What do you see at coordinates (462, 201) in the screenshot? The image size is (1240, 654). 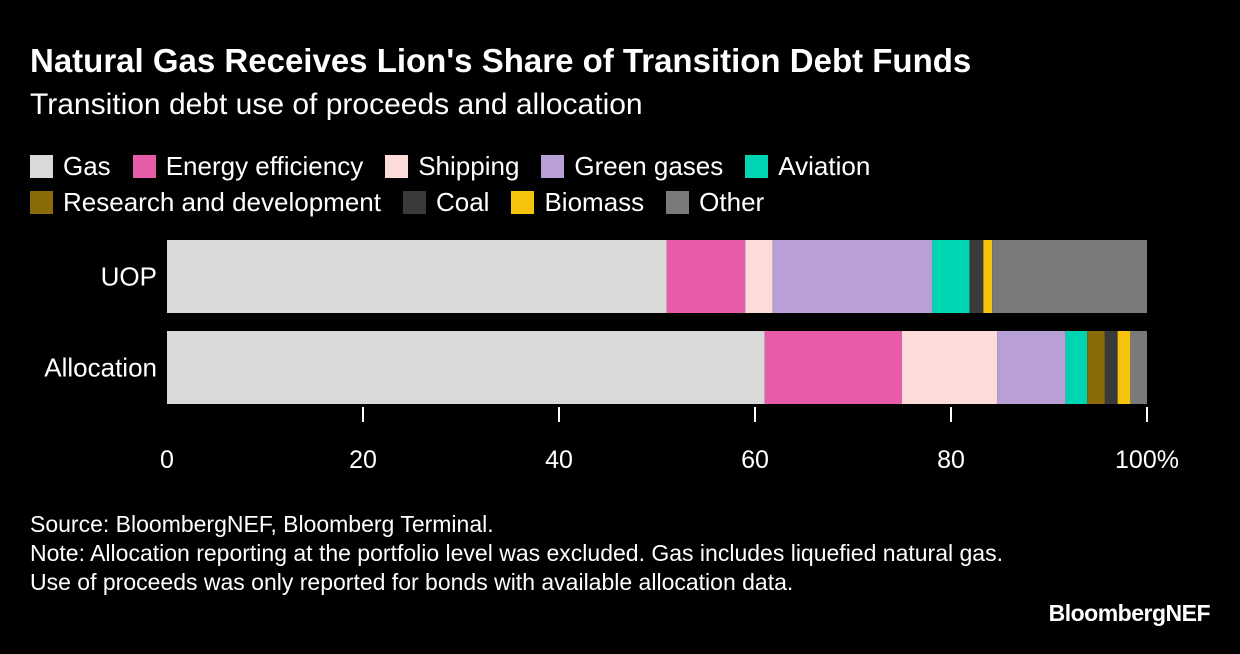 I see `legend-label: Coal` at bounding box center [462, 201].